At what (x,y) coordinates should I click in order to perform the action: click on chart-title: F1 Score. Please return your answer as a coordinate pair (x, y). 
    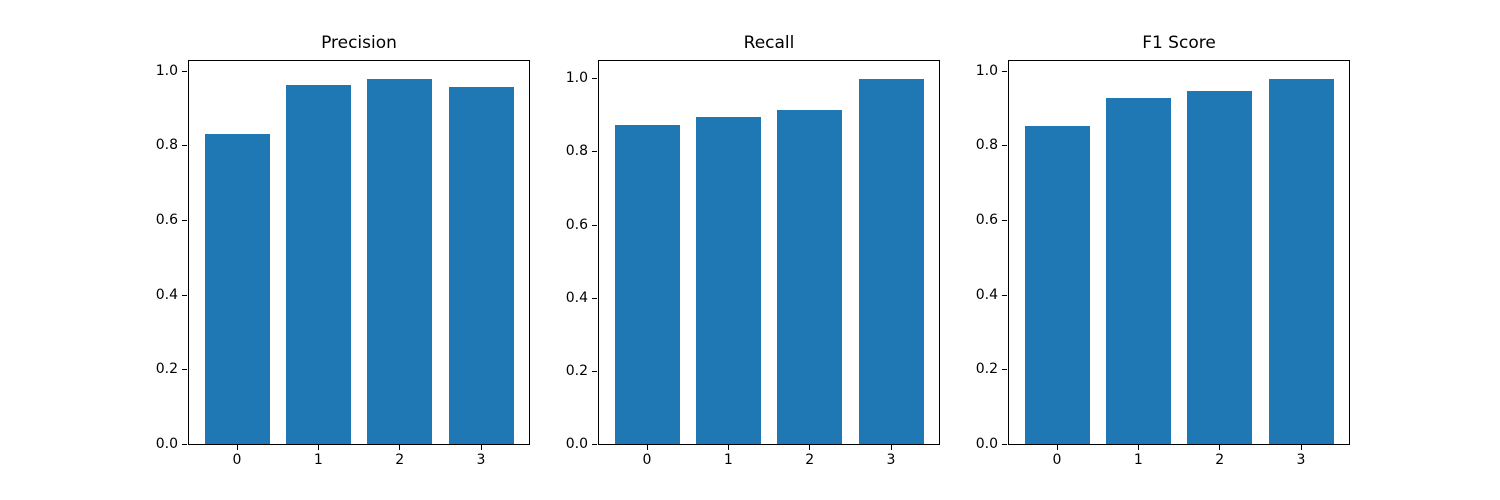
    Looking at the image, I should click on (1179, 43).